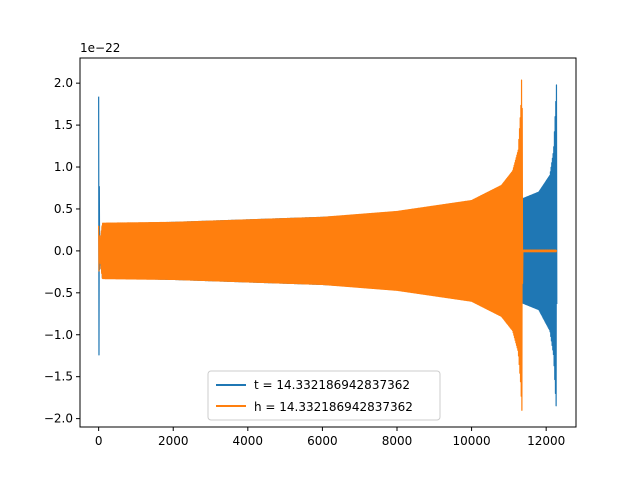 The width and height of the screenshot is (640, 480). I want to click on x-axis: 0 2000 4000 6000 8000 10000 12000, so click(330, 437).